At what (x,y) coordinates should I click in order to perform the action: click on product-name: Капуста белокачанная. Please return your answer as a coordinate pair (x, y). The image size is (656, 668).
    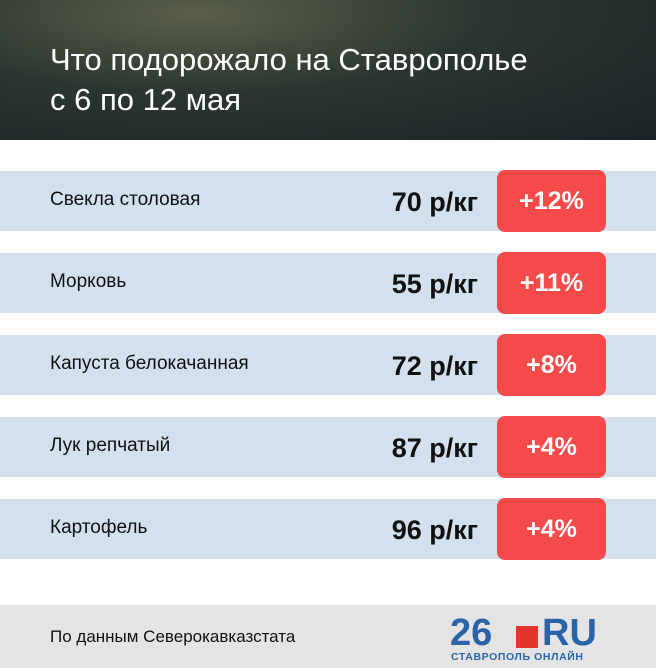
    Looking at the image, I should click on (149, 363).